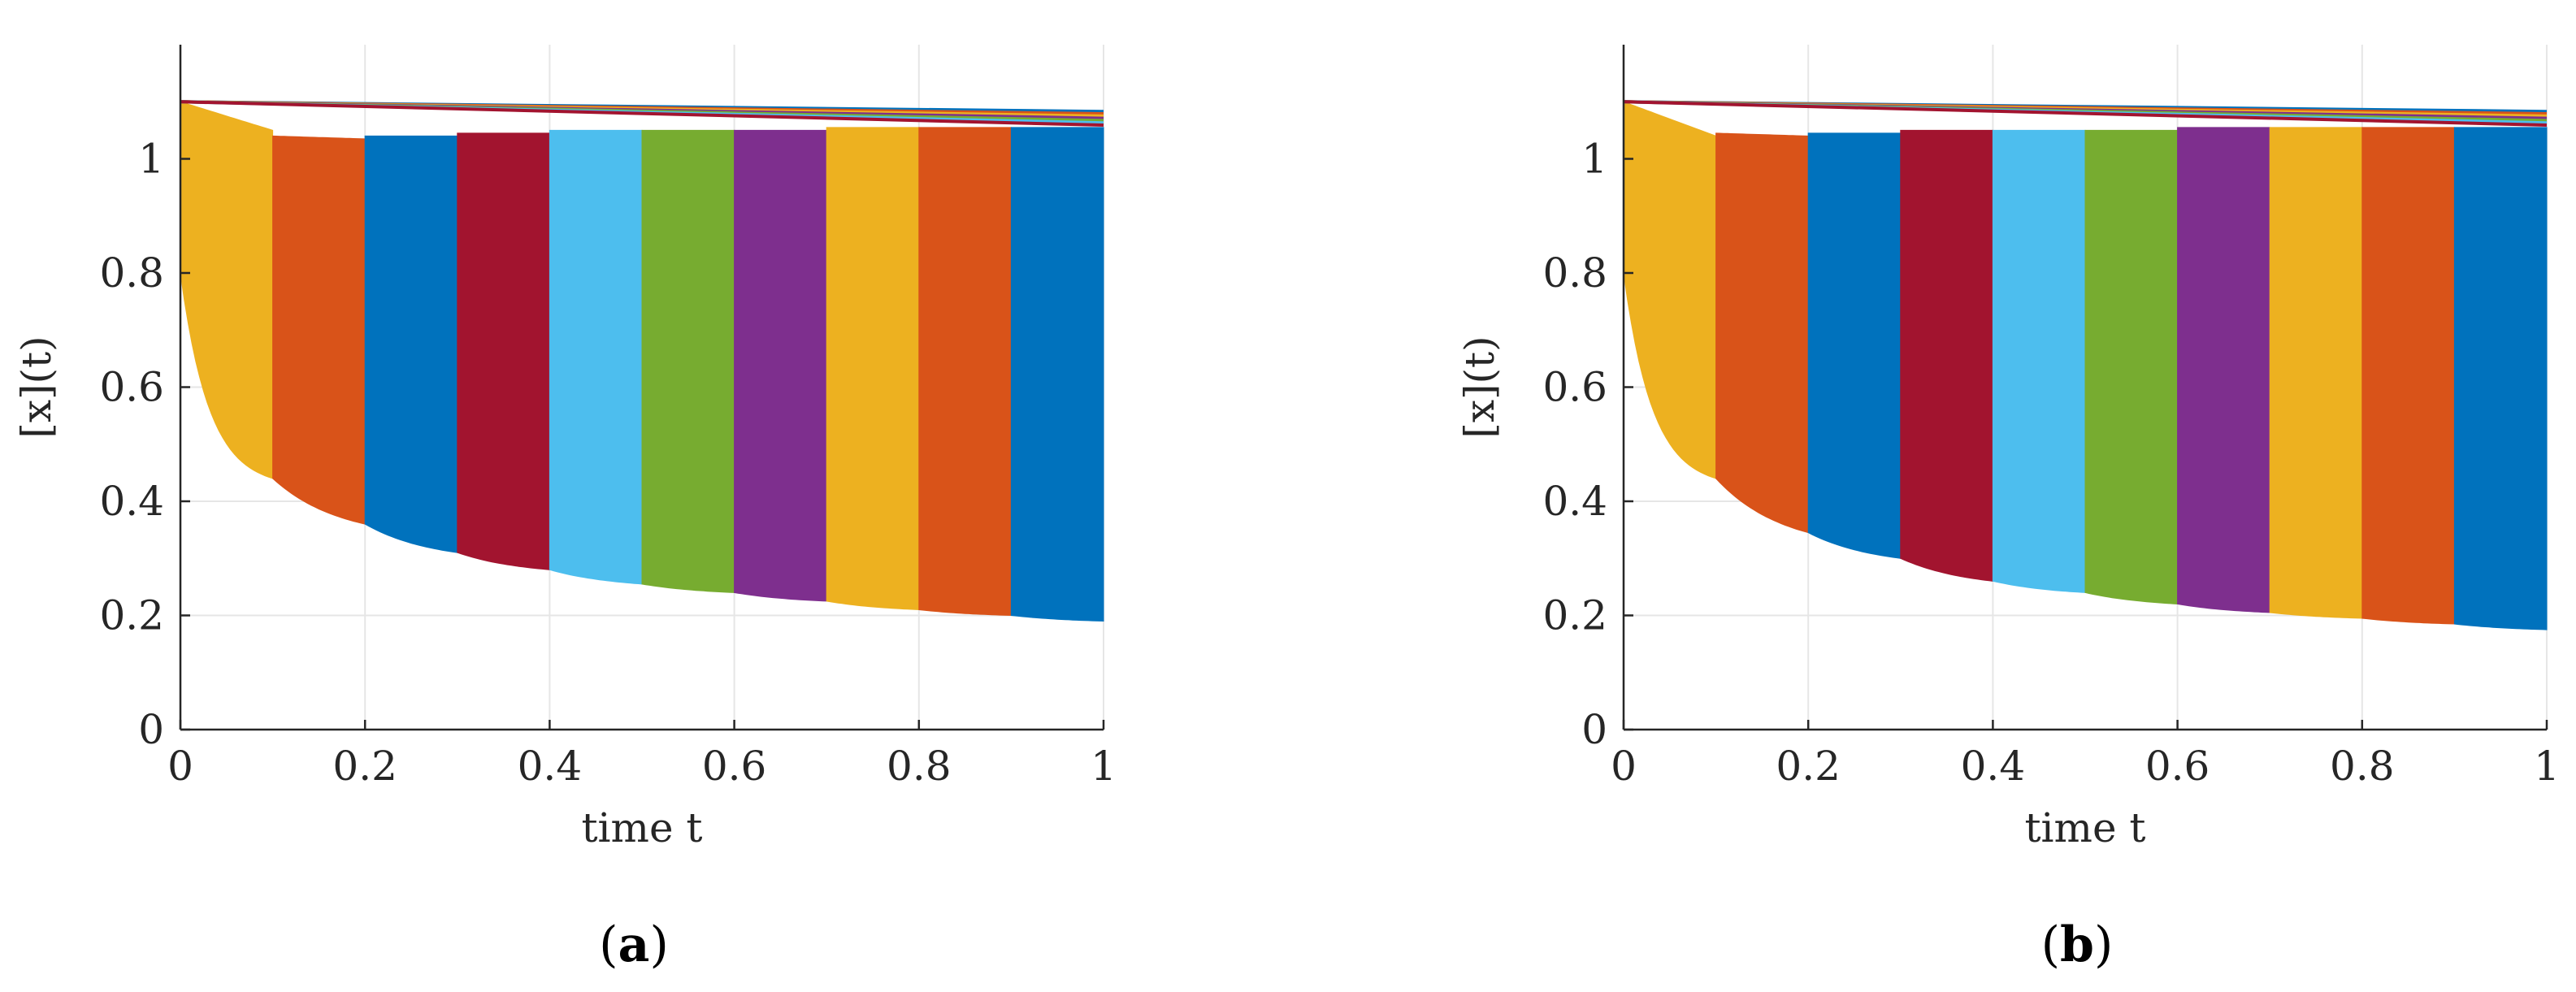 The image size is (2576, 992). I want to click on panel-label-letter: b, so click(2077, 944).